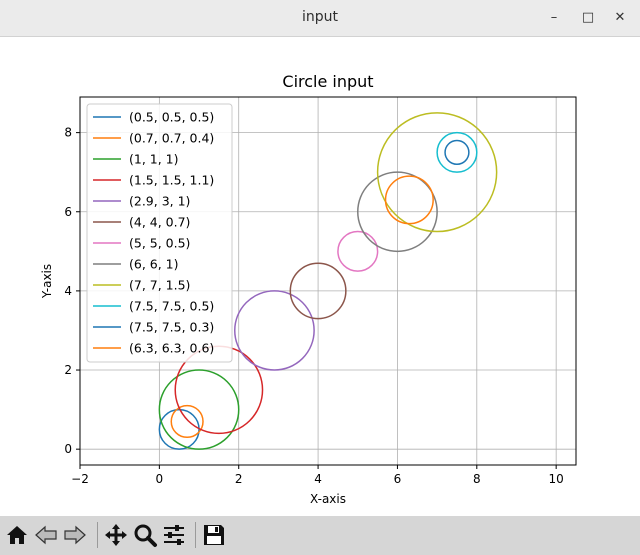  What do you see at coordinates (68, 291) in the screenshot?
I see `y-tick-label: 4` at bounding box center [68, 291].